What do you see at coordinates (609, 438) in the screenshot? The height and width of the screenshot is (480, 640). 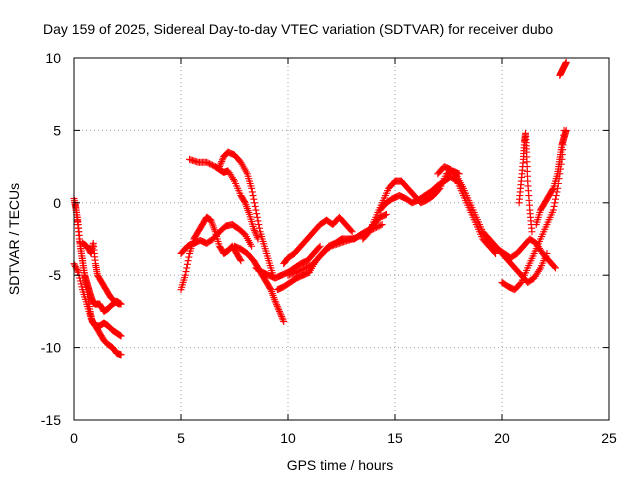 I see `x-tick-label: 25` at bounding box center [609, 438].